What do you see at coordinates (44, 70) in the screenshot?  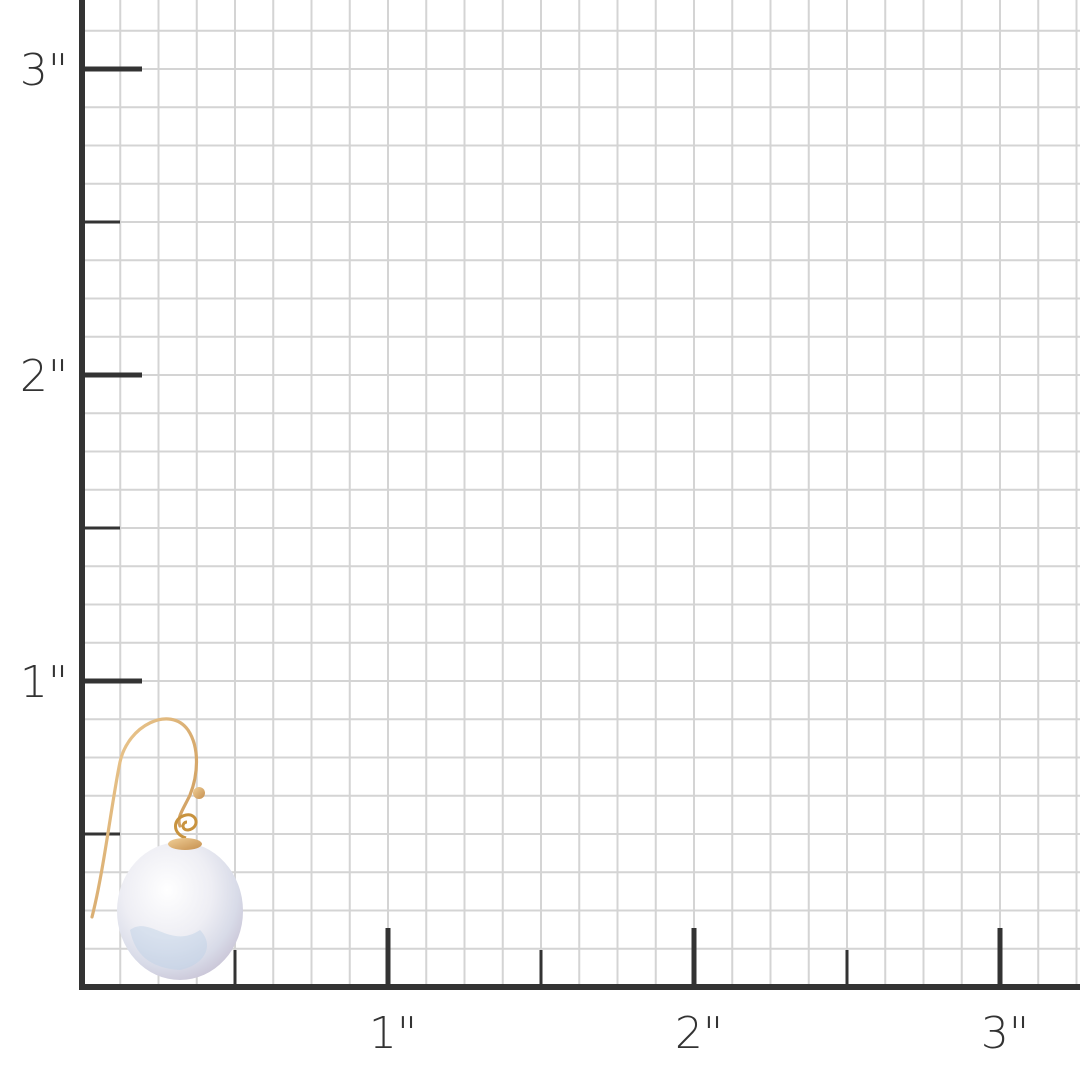 I see `y-tick-label: 3"` at bounding box center [44, 70].